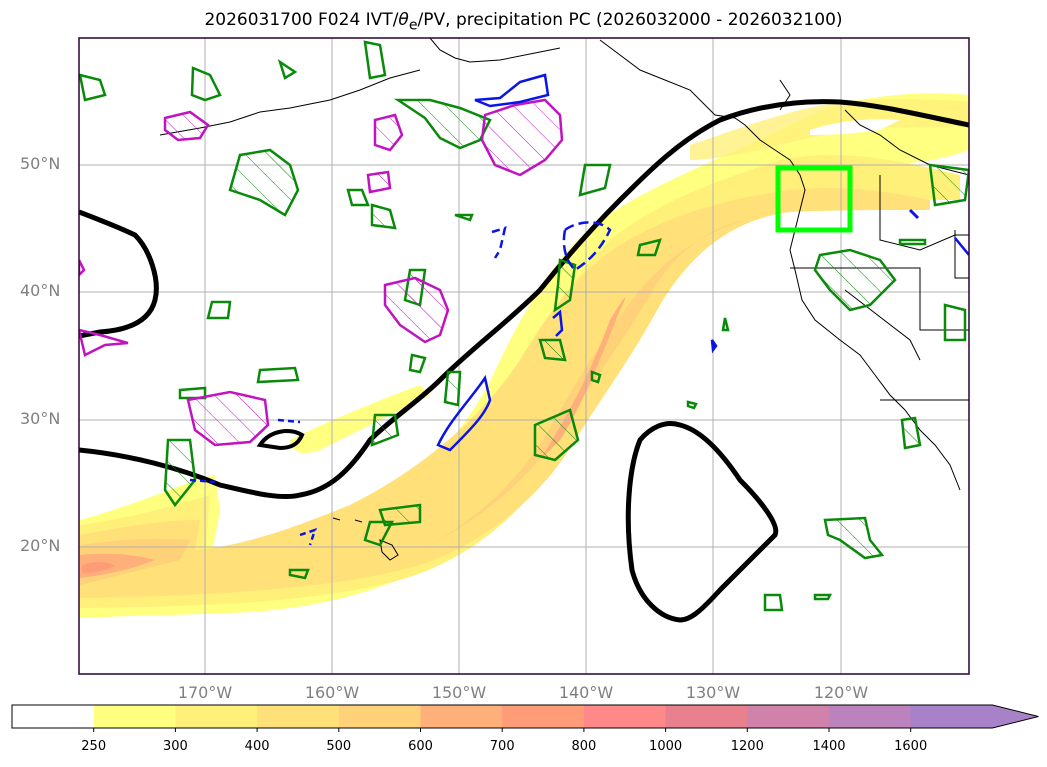 This screenshot has width=1047, height=767. Describe the element at coordinates (40, 163) in the screenshot. I see `lat-label-50n: 50°N` at that location.